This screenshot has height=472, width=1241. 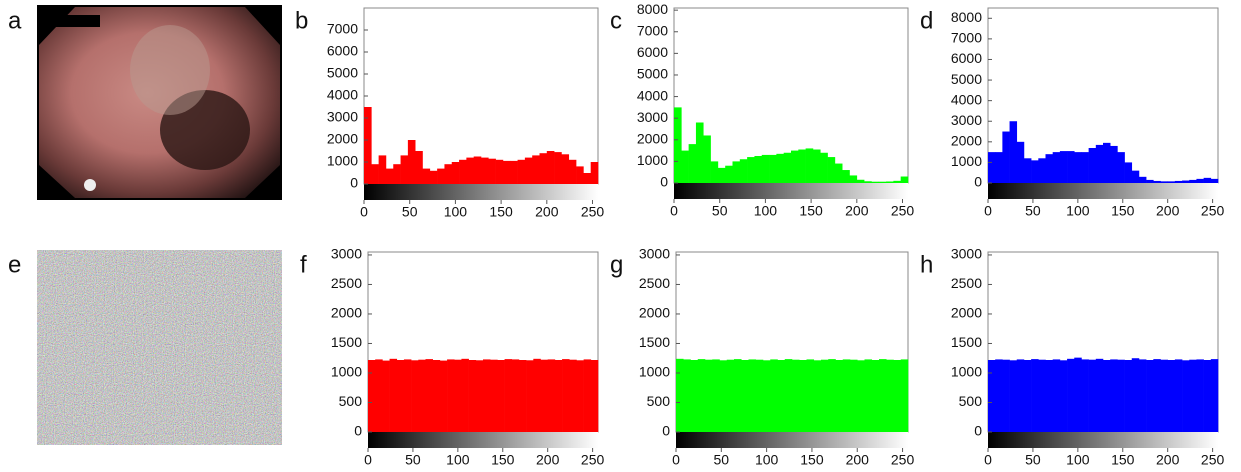 What do you see at coordinates (14, 264) in the screenshot?
I see `panel-label: e` at bounding box center [14, 264].